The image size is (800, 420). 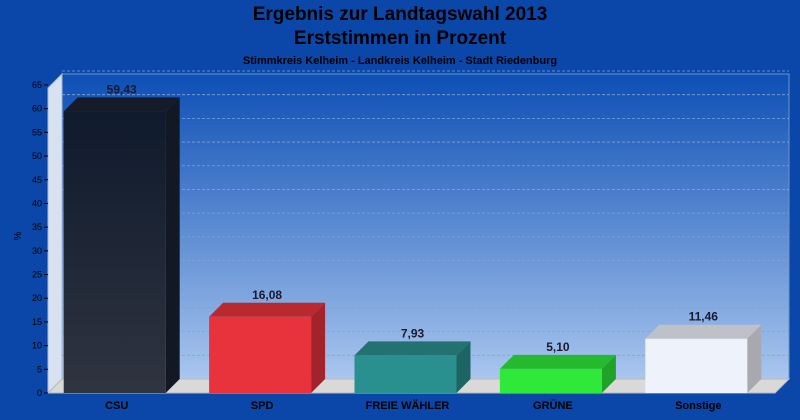 What do you see at coordinates (122, 89) in the screenshot?
I see `bar-value-label: 59,43` at bounding box center [122, 89].